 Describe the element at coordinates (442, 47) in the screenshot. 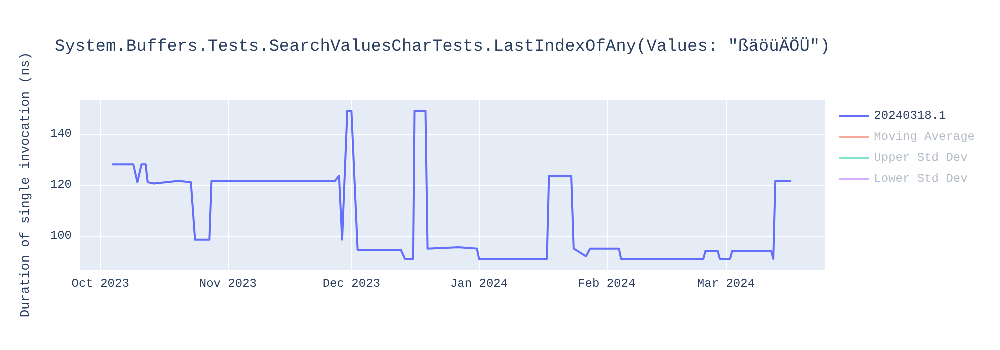

I see `chart-title: System.Buffers.Tests.SearchValuesCharTests.LastIndexOfAny(Values: "ßäöüÄÖÜ")` at that location.